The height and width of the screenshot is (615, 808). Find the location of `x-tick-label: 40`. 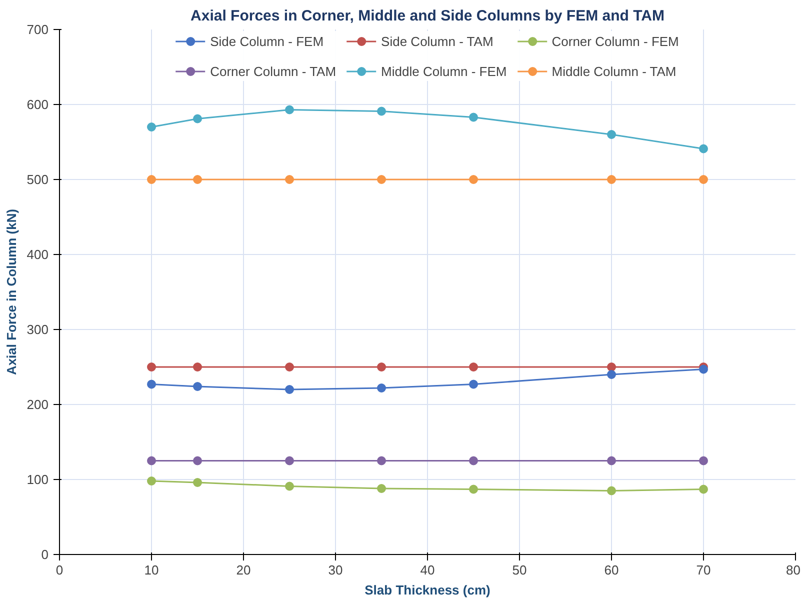

x-tick-label: 40 is located at coordinates (427, 570).